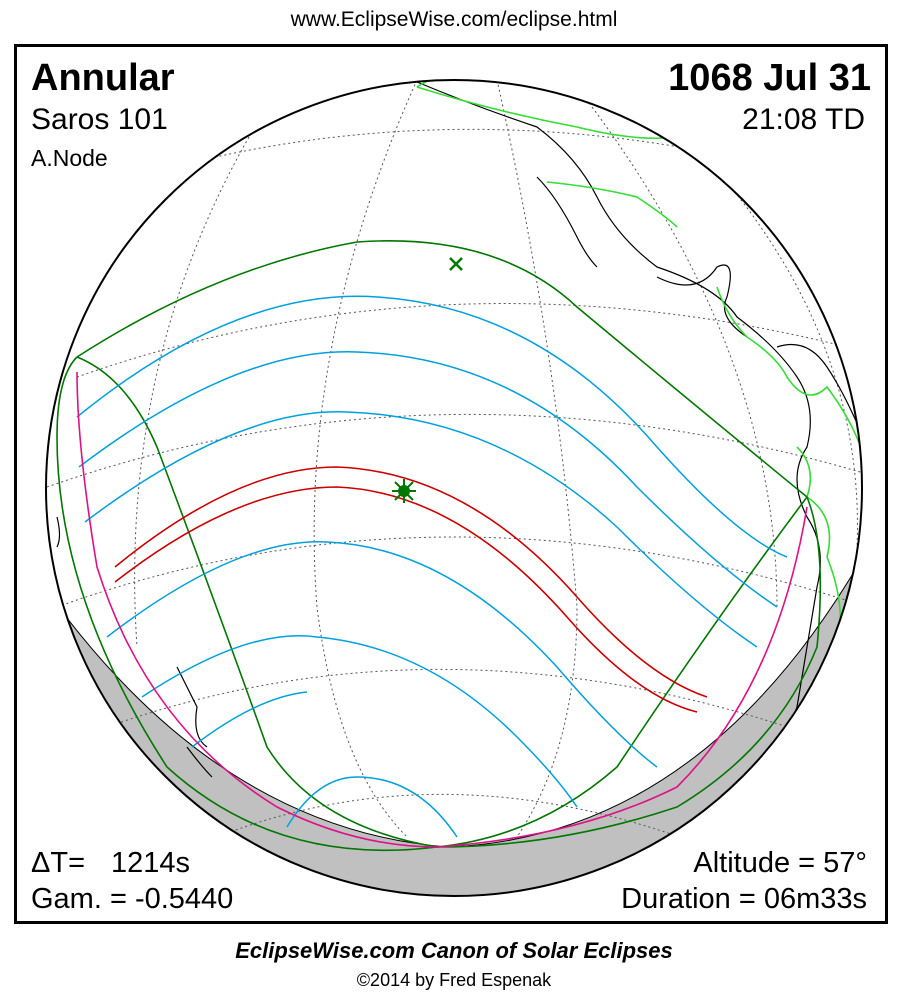 Image resolution: width=908 pixels, height=1004 pixels. Describe the element at coordinates (406, 599) in the screenshot. I see `central-path-south-limit` at that location.